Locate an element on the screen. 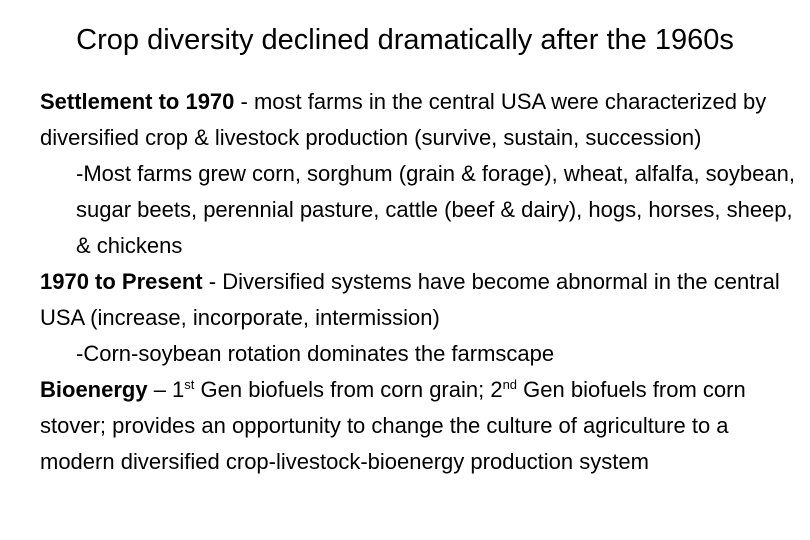 Image resolution: width=810 pixels, height=540 pixels. bioenergy-heading: Bioenergy is located at coordinates (94, 389).